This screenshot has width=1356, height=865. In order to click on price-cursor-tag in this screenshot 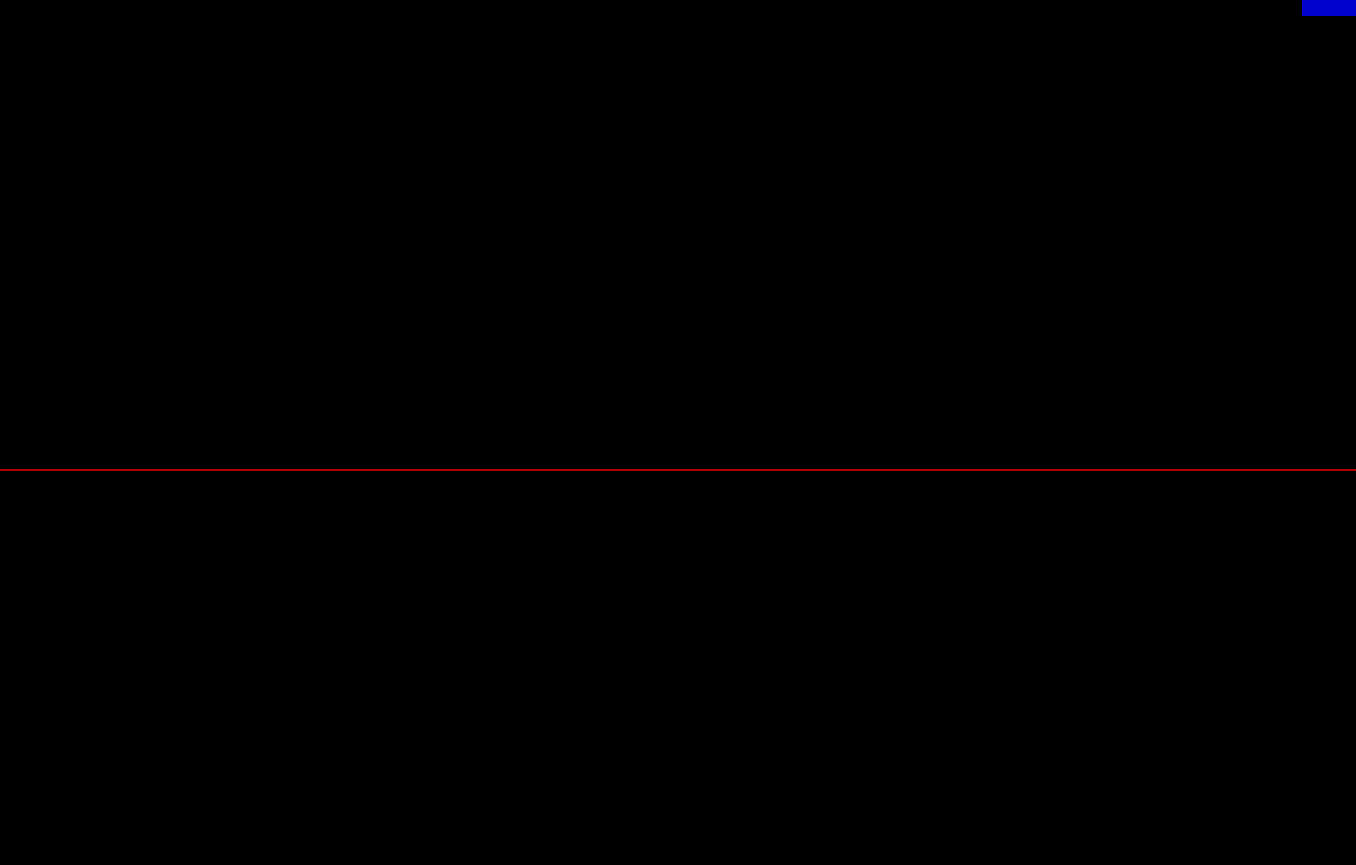, I will do `click(1329, 8)`.